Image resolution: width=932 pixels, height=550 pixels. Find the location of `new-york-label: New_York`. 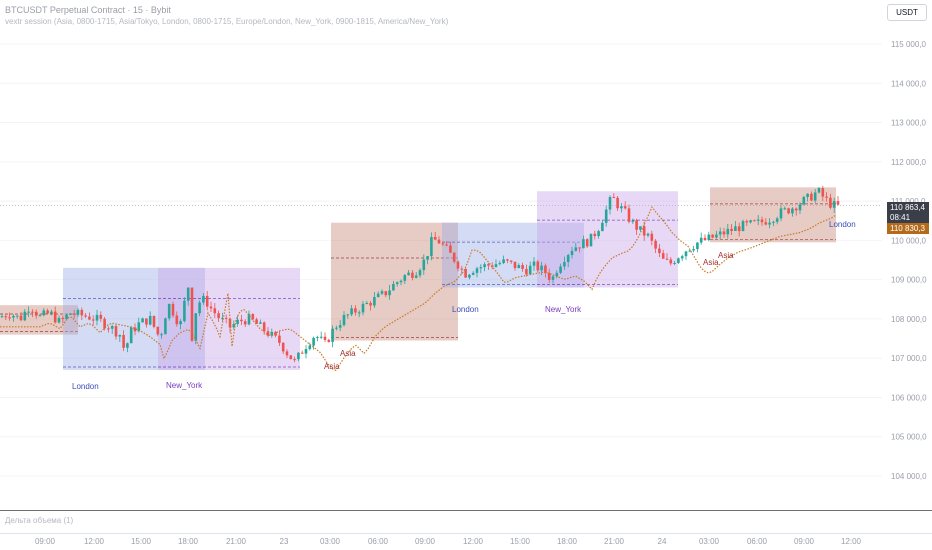

new-york-label: New_York is located at coordinates (563, 309).